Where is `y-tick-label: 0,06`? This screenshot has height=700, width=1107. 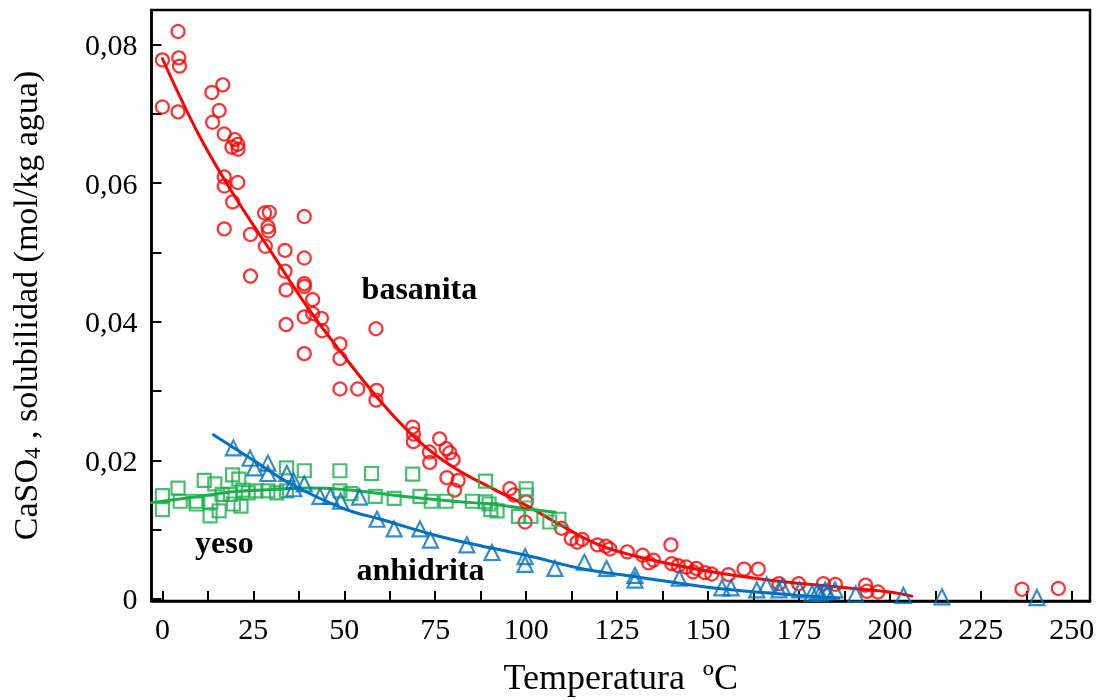 y-tick-label: 0,06 is located at coordinates (111, 183).